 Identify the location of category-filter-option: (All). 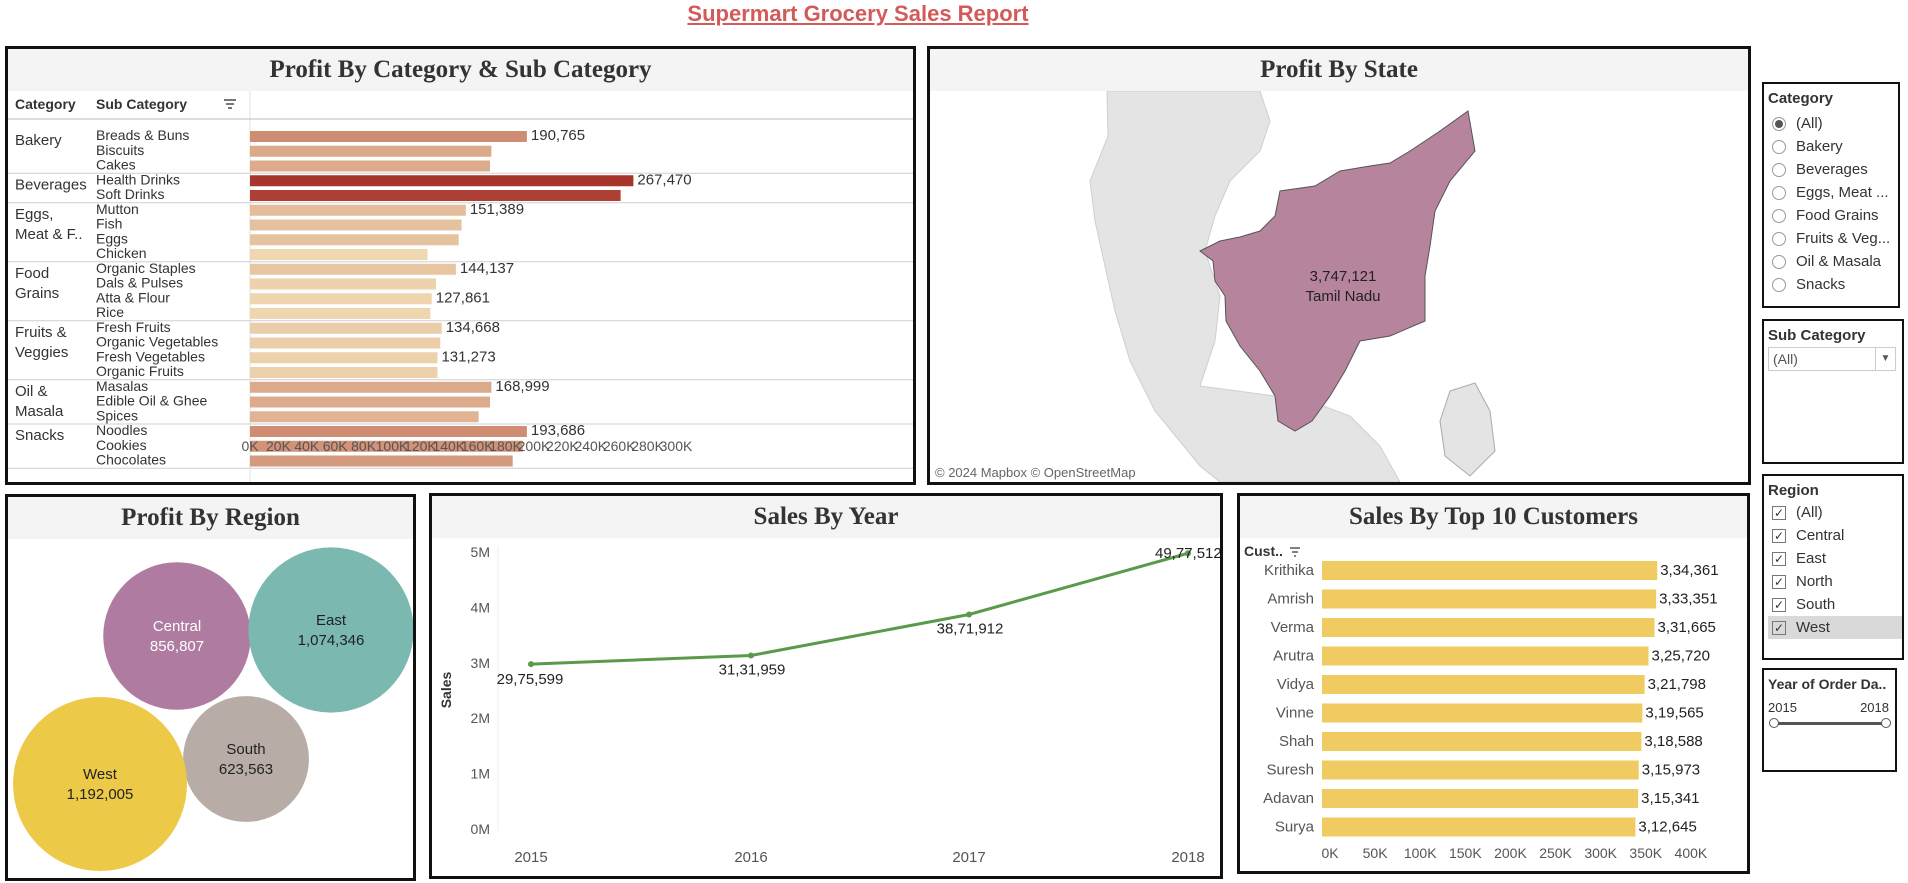
(1835, 123).